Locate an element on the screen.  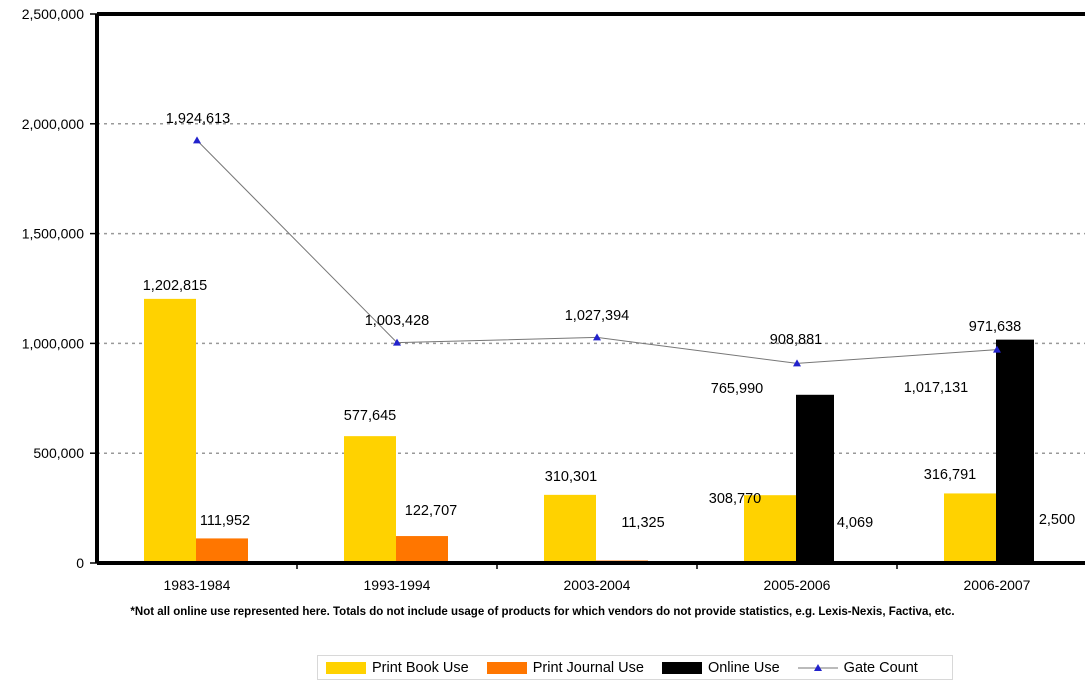
data-label-print-journal: 4,069 is located at coordinates (855, 523).